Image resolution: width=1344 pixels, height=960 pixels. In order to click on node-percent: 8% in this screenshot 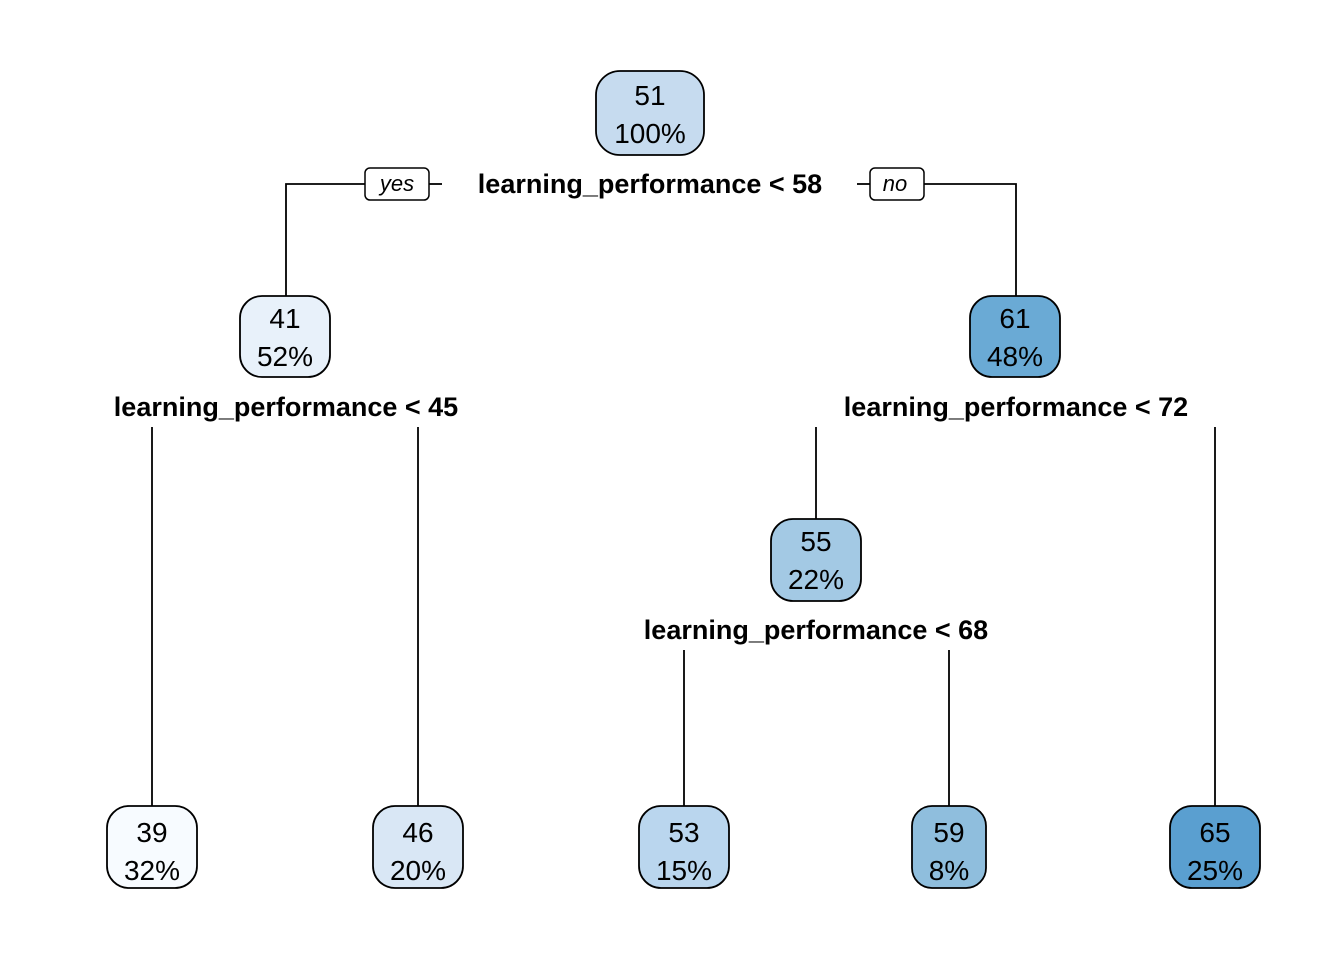, I will do `click(949, 870)`.